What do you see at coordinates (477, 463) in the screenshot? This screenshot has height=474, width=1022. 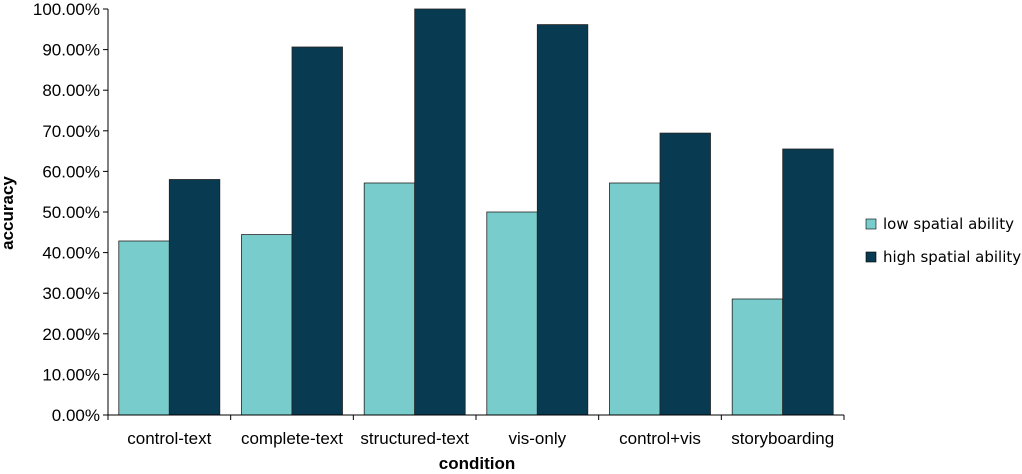 I see `x-axis-title: condition` at bounding box center [477, 463].